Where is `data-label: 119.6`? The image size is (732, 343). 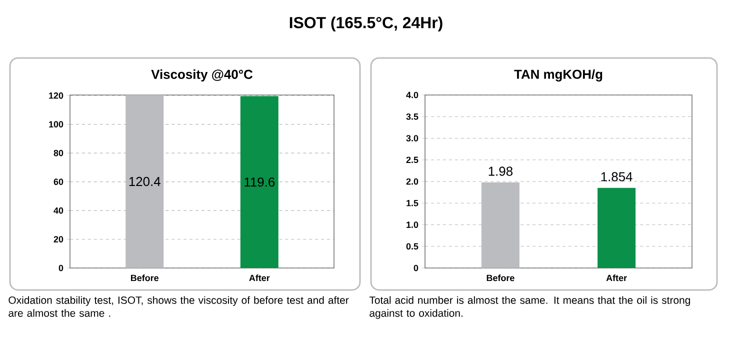 data-label: 119.6 is located at coordinates (259, 182).